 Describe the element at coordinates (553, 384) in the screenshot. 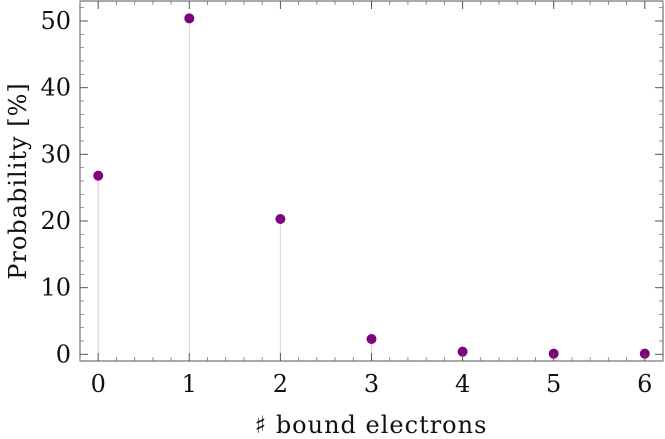

I see `x-tick-label: 5` at that location.